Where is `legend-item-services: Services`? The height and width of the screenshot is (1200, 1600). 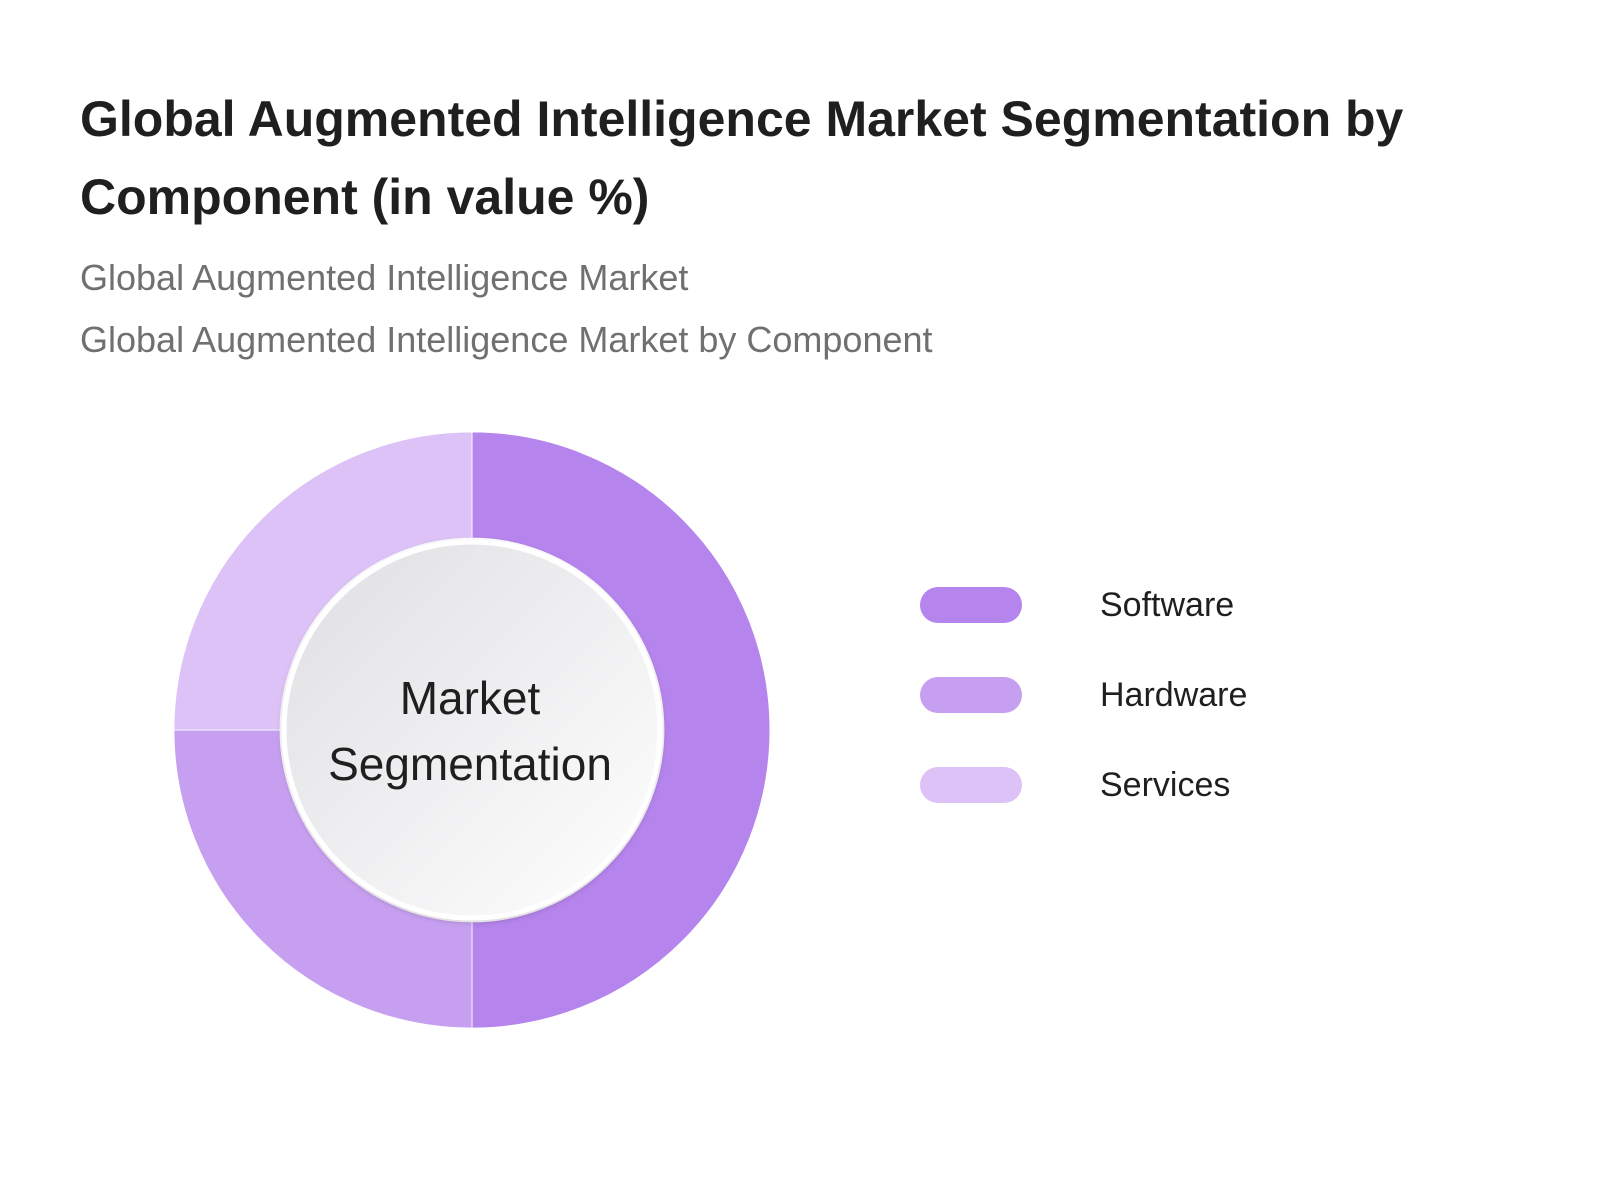
legend-item-services: Services is located at coordinates (1130, 785).